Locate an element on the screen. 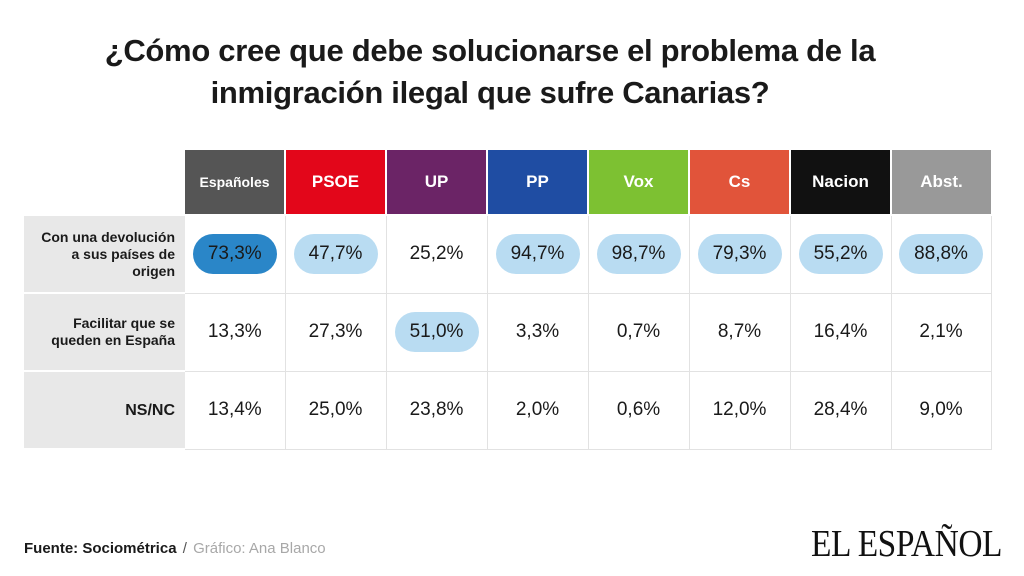  highlighted-value: 47,7% is located at coordinates (335, 254).